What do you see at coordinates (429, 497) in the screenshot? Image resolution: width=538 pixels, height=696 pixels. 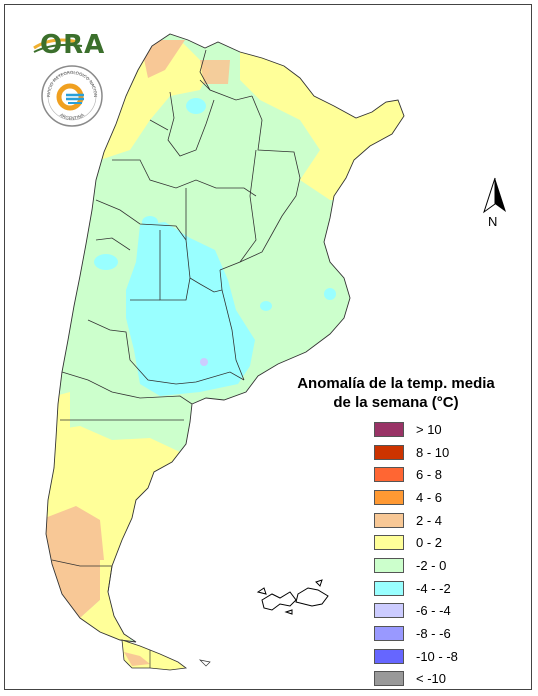 I see `legend-label: 4 - 6` at bounding box center [429, 497].